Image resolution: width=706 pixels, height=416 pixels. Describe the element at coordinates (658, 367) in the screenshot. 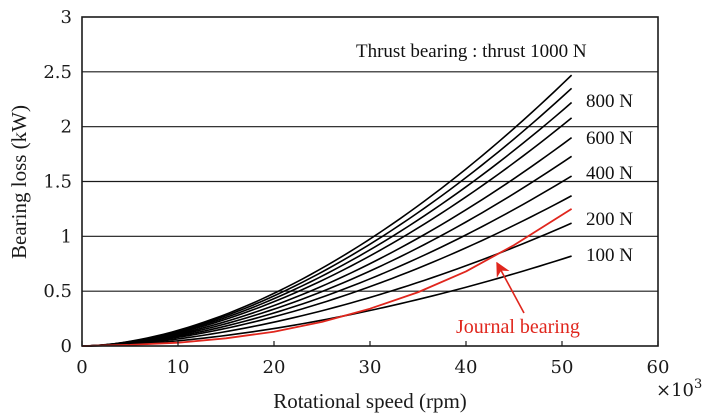

I see `x-tick-label: 60` at that location.